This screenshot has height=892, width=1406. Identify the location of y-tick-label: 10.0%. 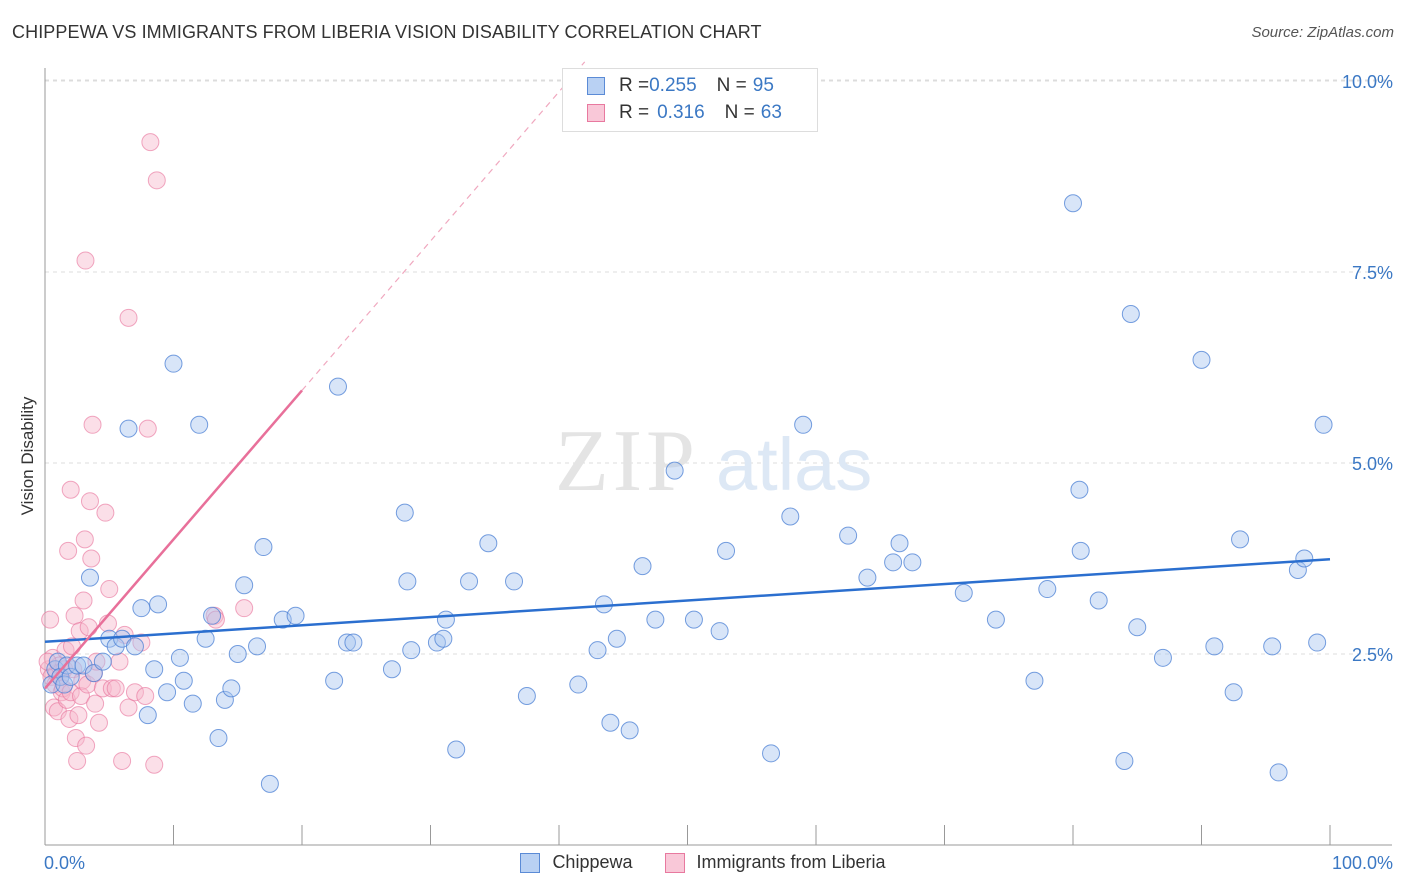
(1367, 82).